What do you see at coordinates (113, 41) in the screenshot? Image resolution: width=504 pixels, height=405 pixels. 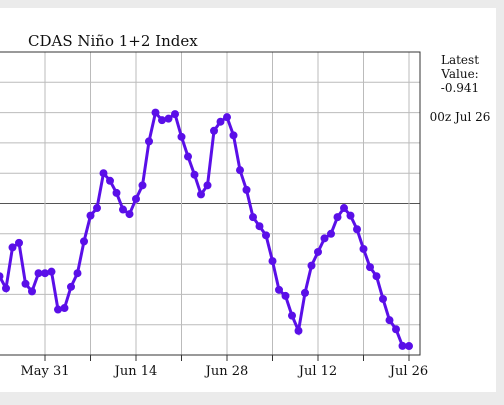 I see `chart-title: CDAS Niño 1+2 Index` at bounding box center [113, 41].